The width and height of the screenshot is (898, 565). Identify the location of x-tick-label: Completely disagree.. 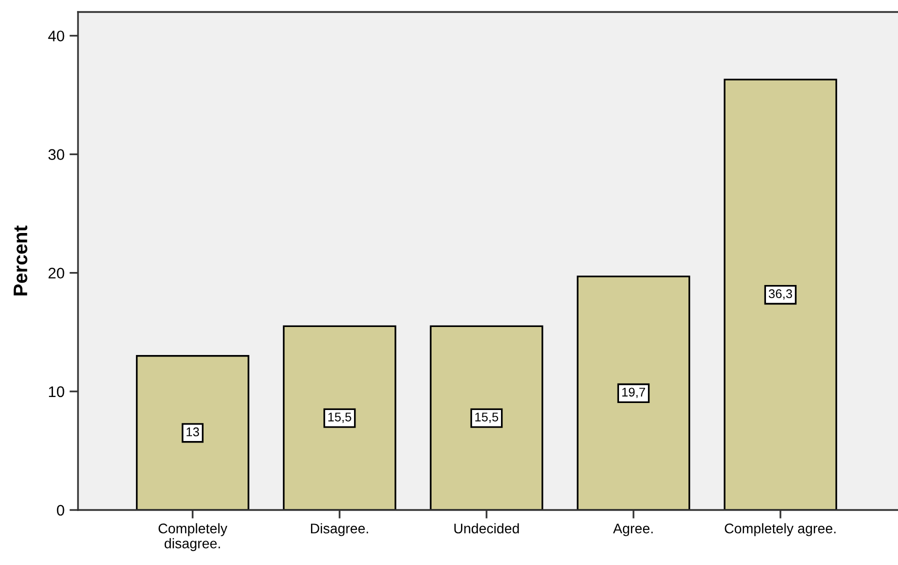
(193, 537).